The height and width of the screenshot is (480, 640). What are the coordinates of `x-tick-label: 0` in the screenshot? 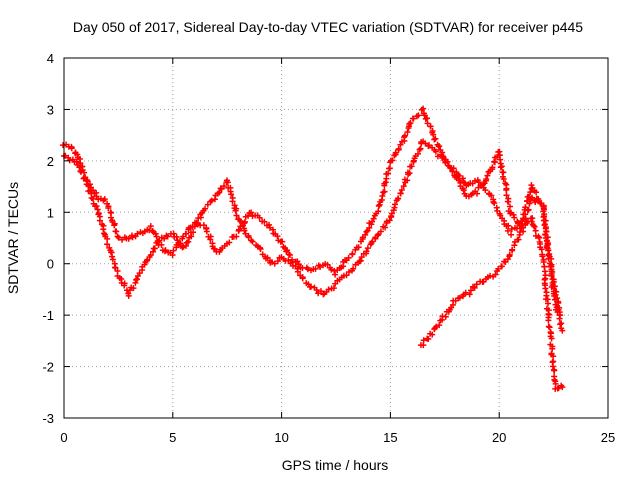 It's located at (63, 437).